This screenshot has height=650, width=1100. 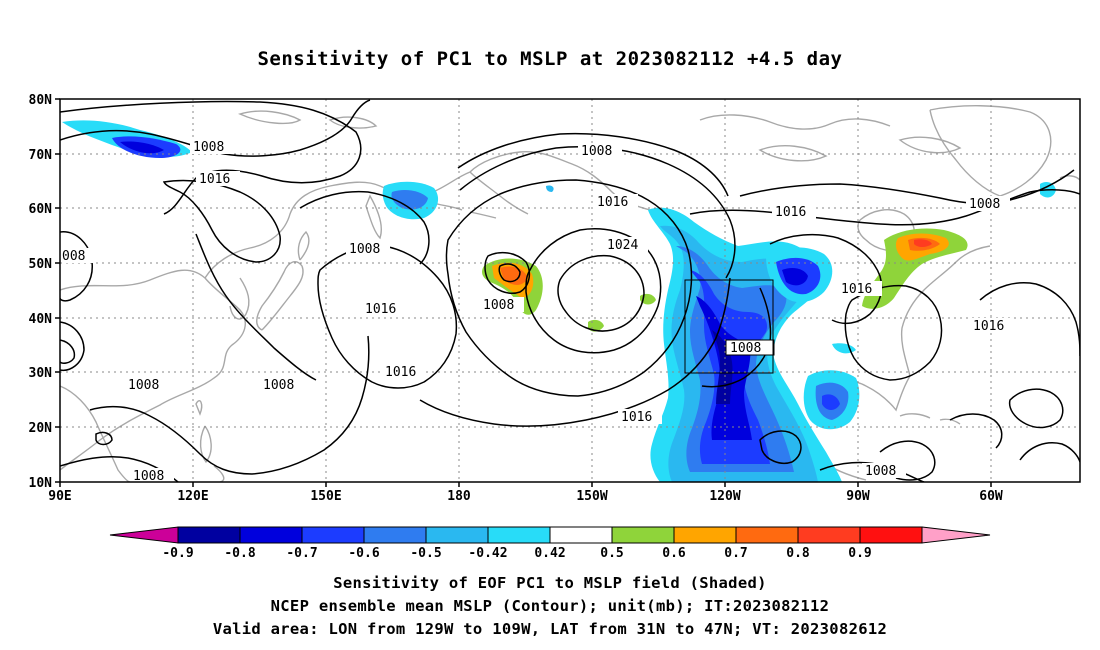 What do you see at coordinates (41, 100) in the screenshot?
I see `lat-label: 80N` at bounding box center [41, 100].